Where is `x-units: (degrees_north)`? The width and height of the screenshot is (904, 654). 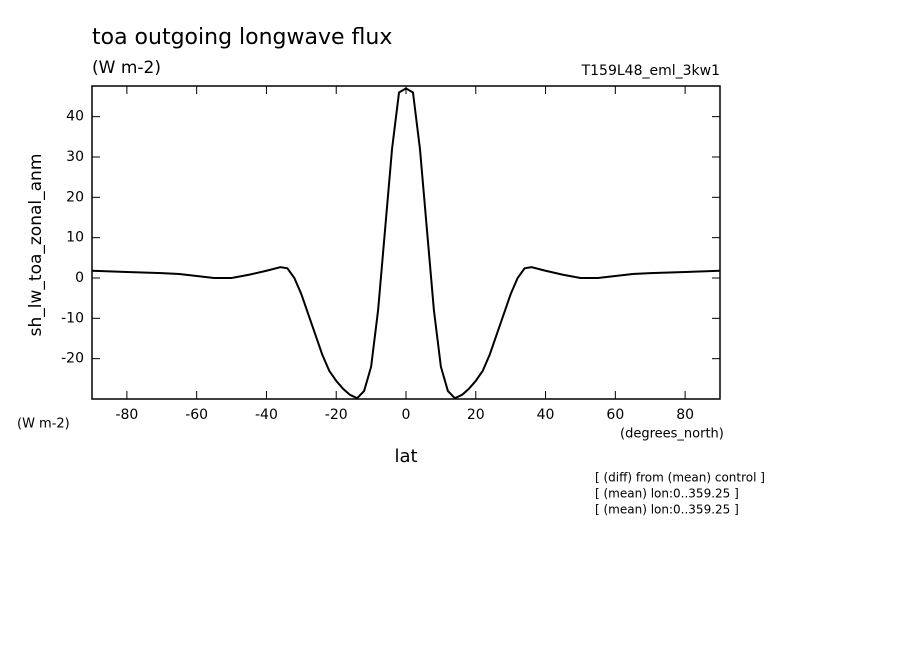
x-units: (degrees_north) is located at coordinates (672, 434).